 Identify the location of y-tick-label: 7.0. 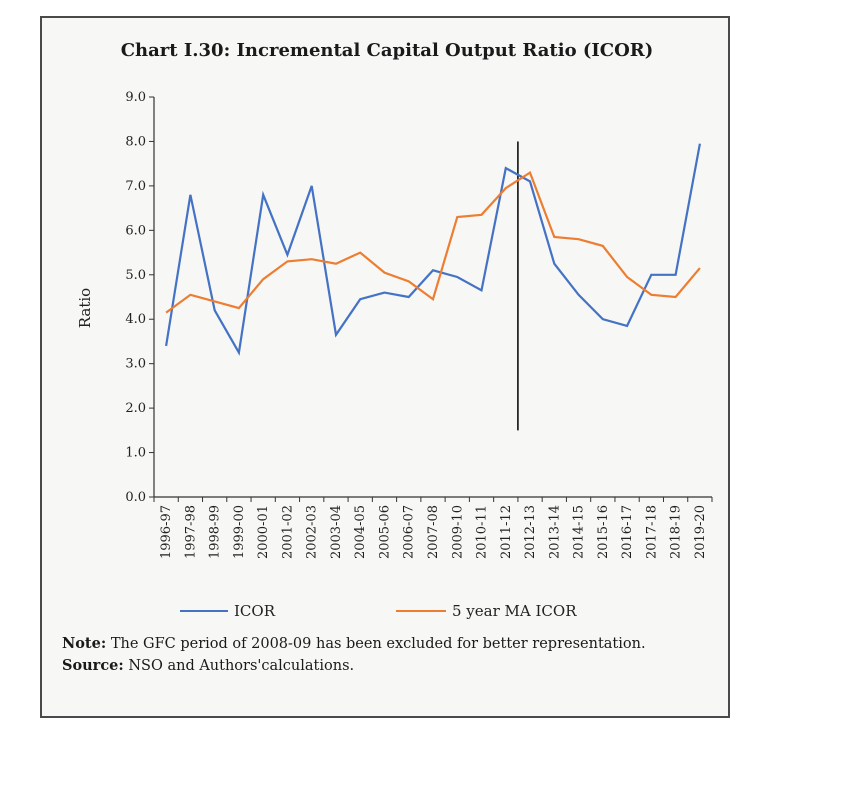
(135, 186).